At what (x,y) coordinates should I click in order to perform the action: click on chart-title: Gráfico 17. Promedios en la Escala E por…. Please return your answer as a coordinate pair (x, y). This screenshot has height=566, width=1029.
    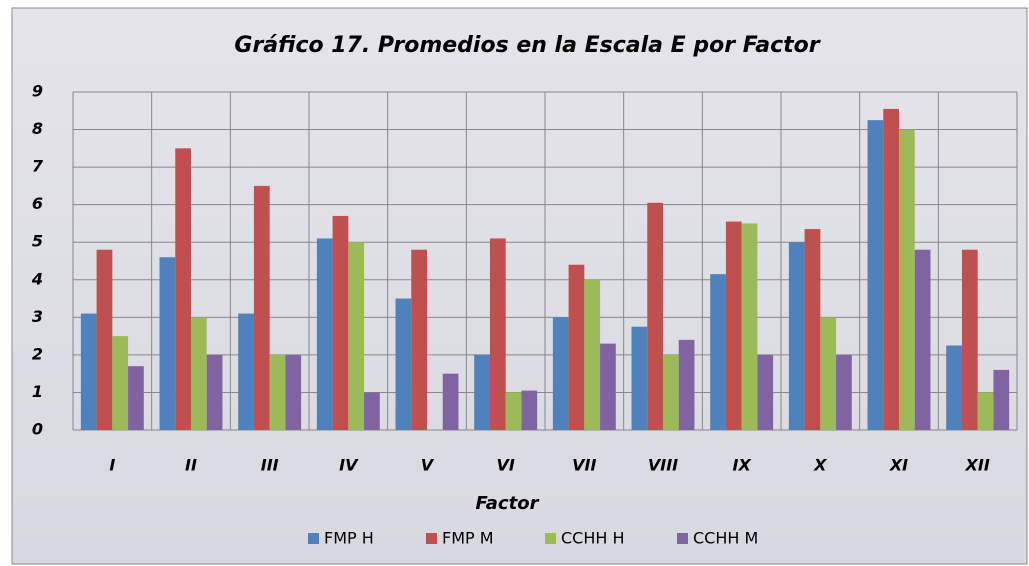
    Looking at the image, I should click on (527, 45).